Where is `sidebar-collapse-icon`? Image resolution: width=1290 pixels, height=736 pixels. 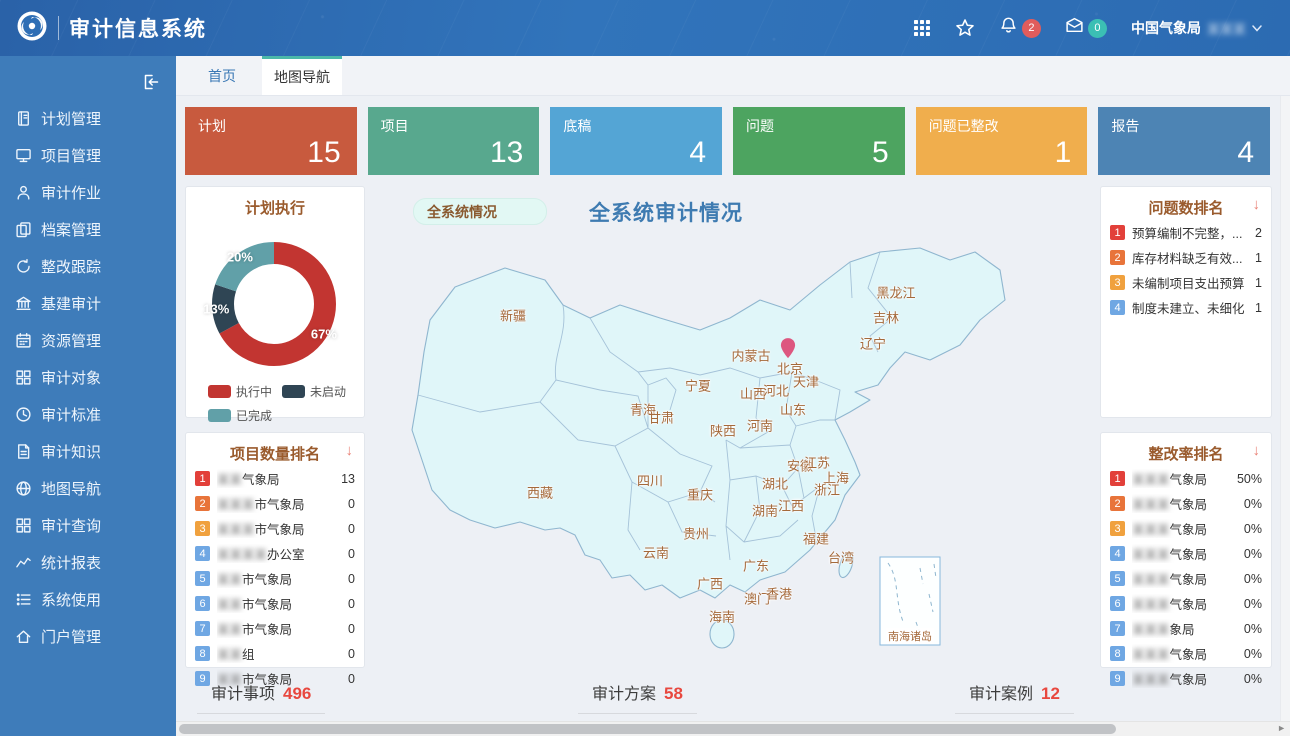
sidebar-collapse-icon is located at coordinates (151, 82).